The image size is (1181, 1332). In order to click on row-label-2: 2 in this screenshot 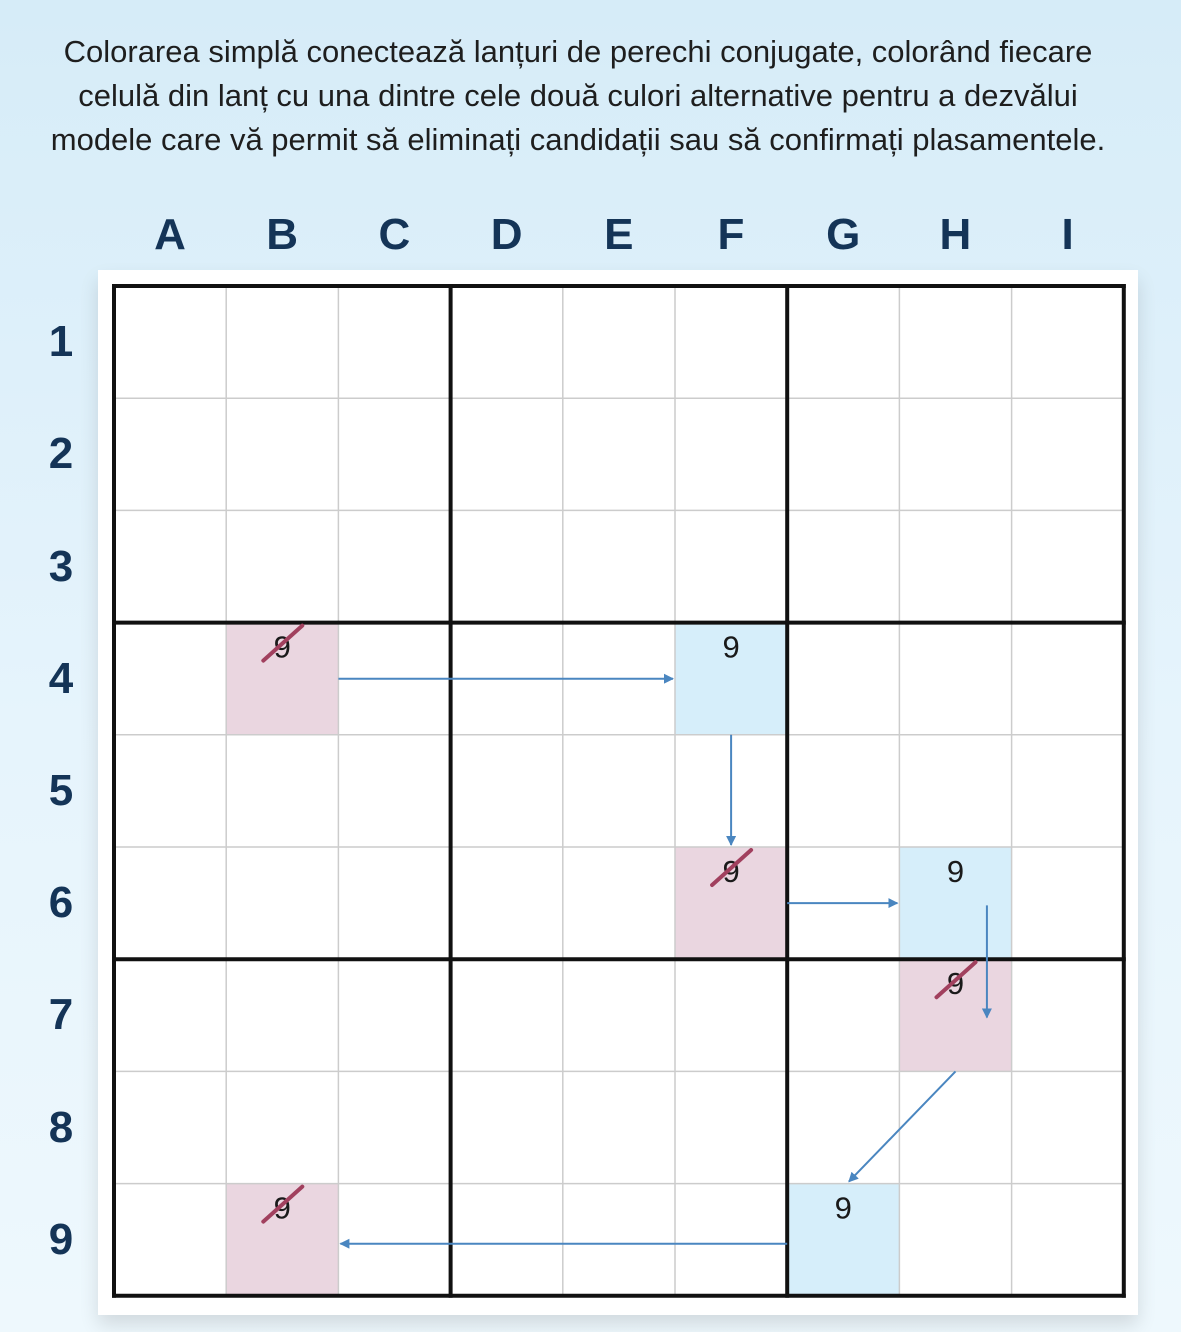, I will do `click(61, 454)`.